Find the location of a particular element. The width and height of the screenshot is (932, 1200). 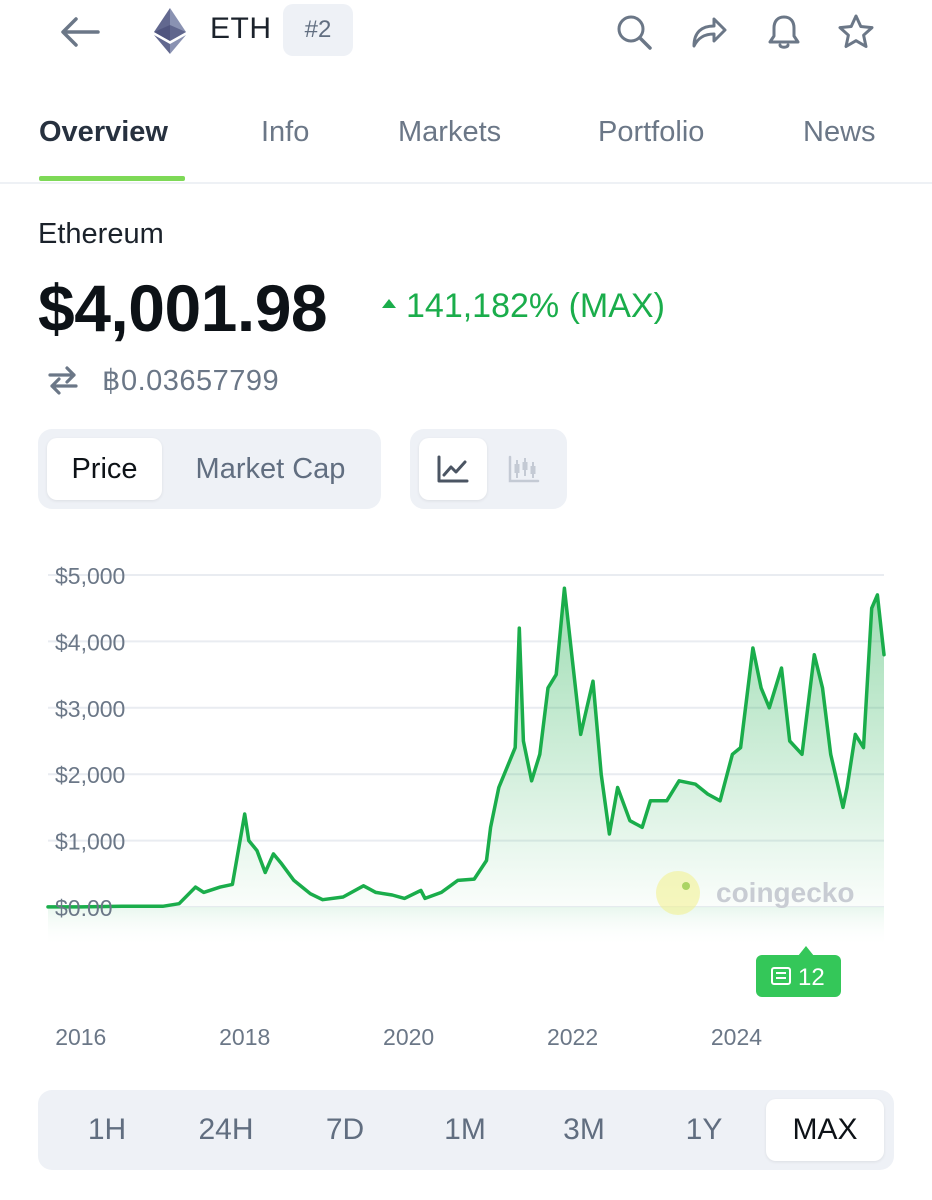

range-1m: 1M is located at coordinates (465, 1129).